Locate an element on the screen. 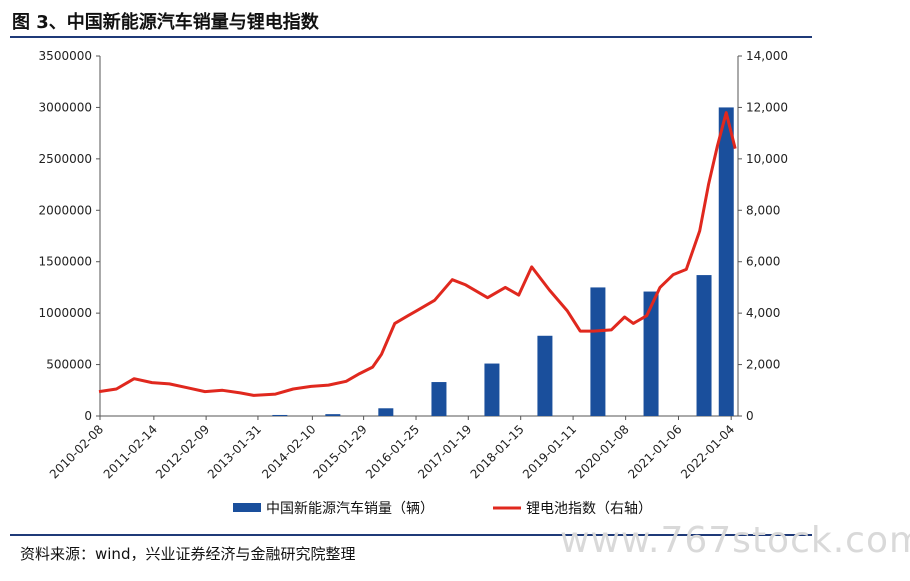 The image size is (910, 581). x-tick-label: 2013-01-31 is located at coordinates (234, 451).